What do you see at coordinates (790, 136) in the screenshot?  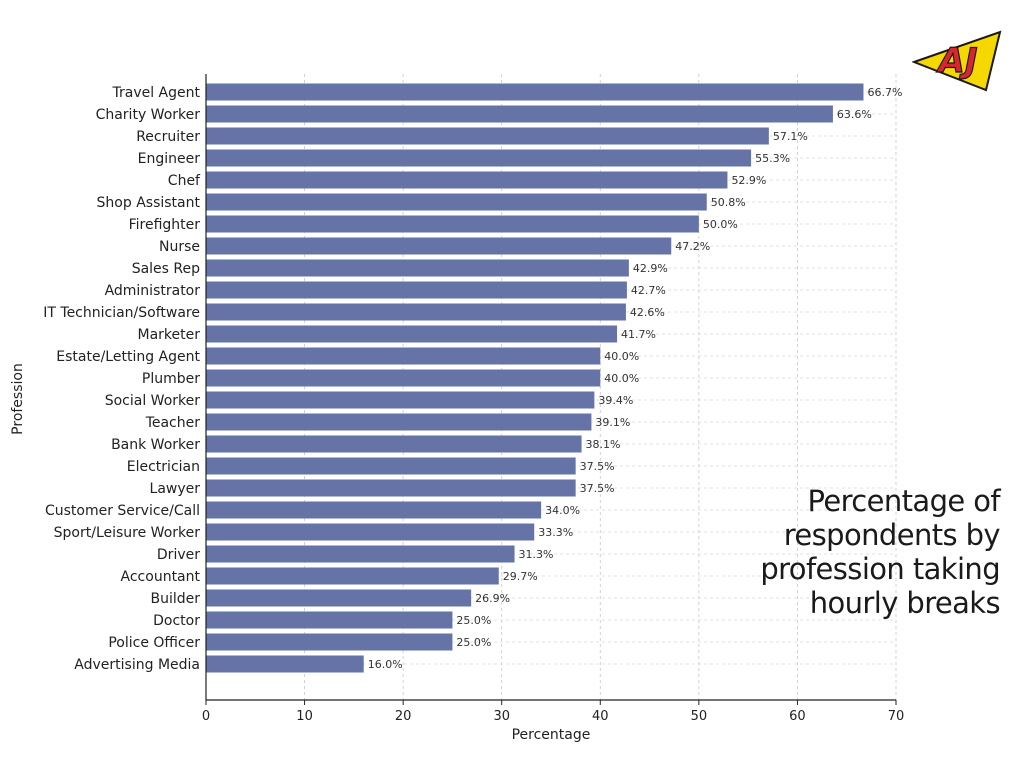 I see `data-label: 57.1%` at bounding box center [790, 136].